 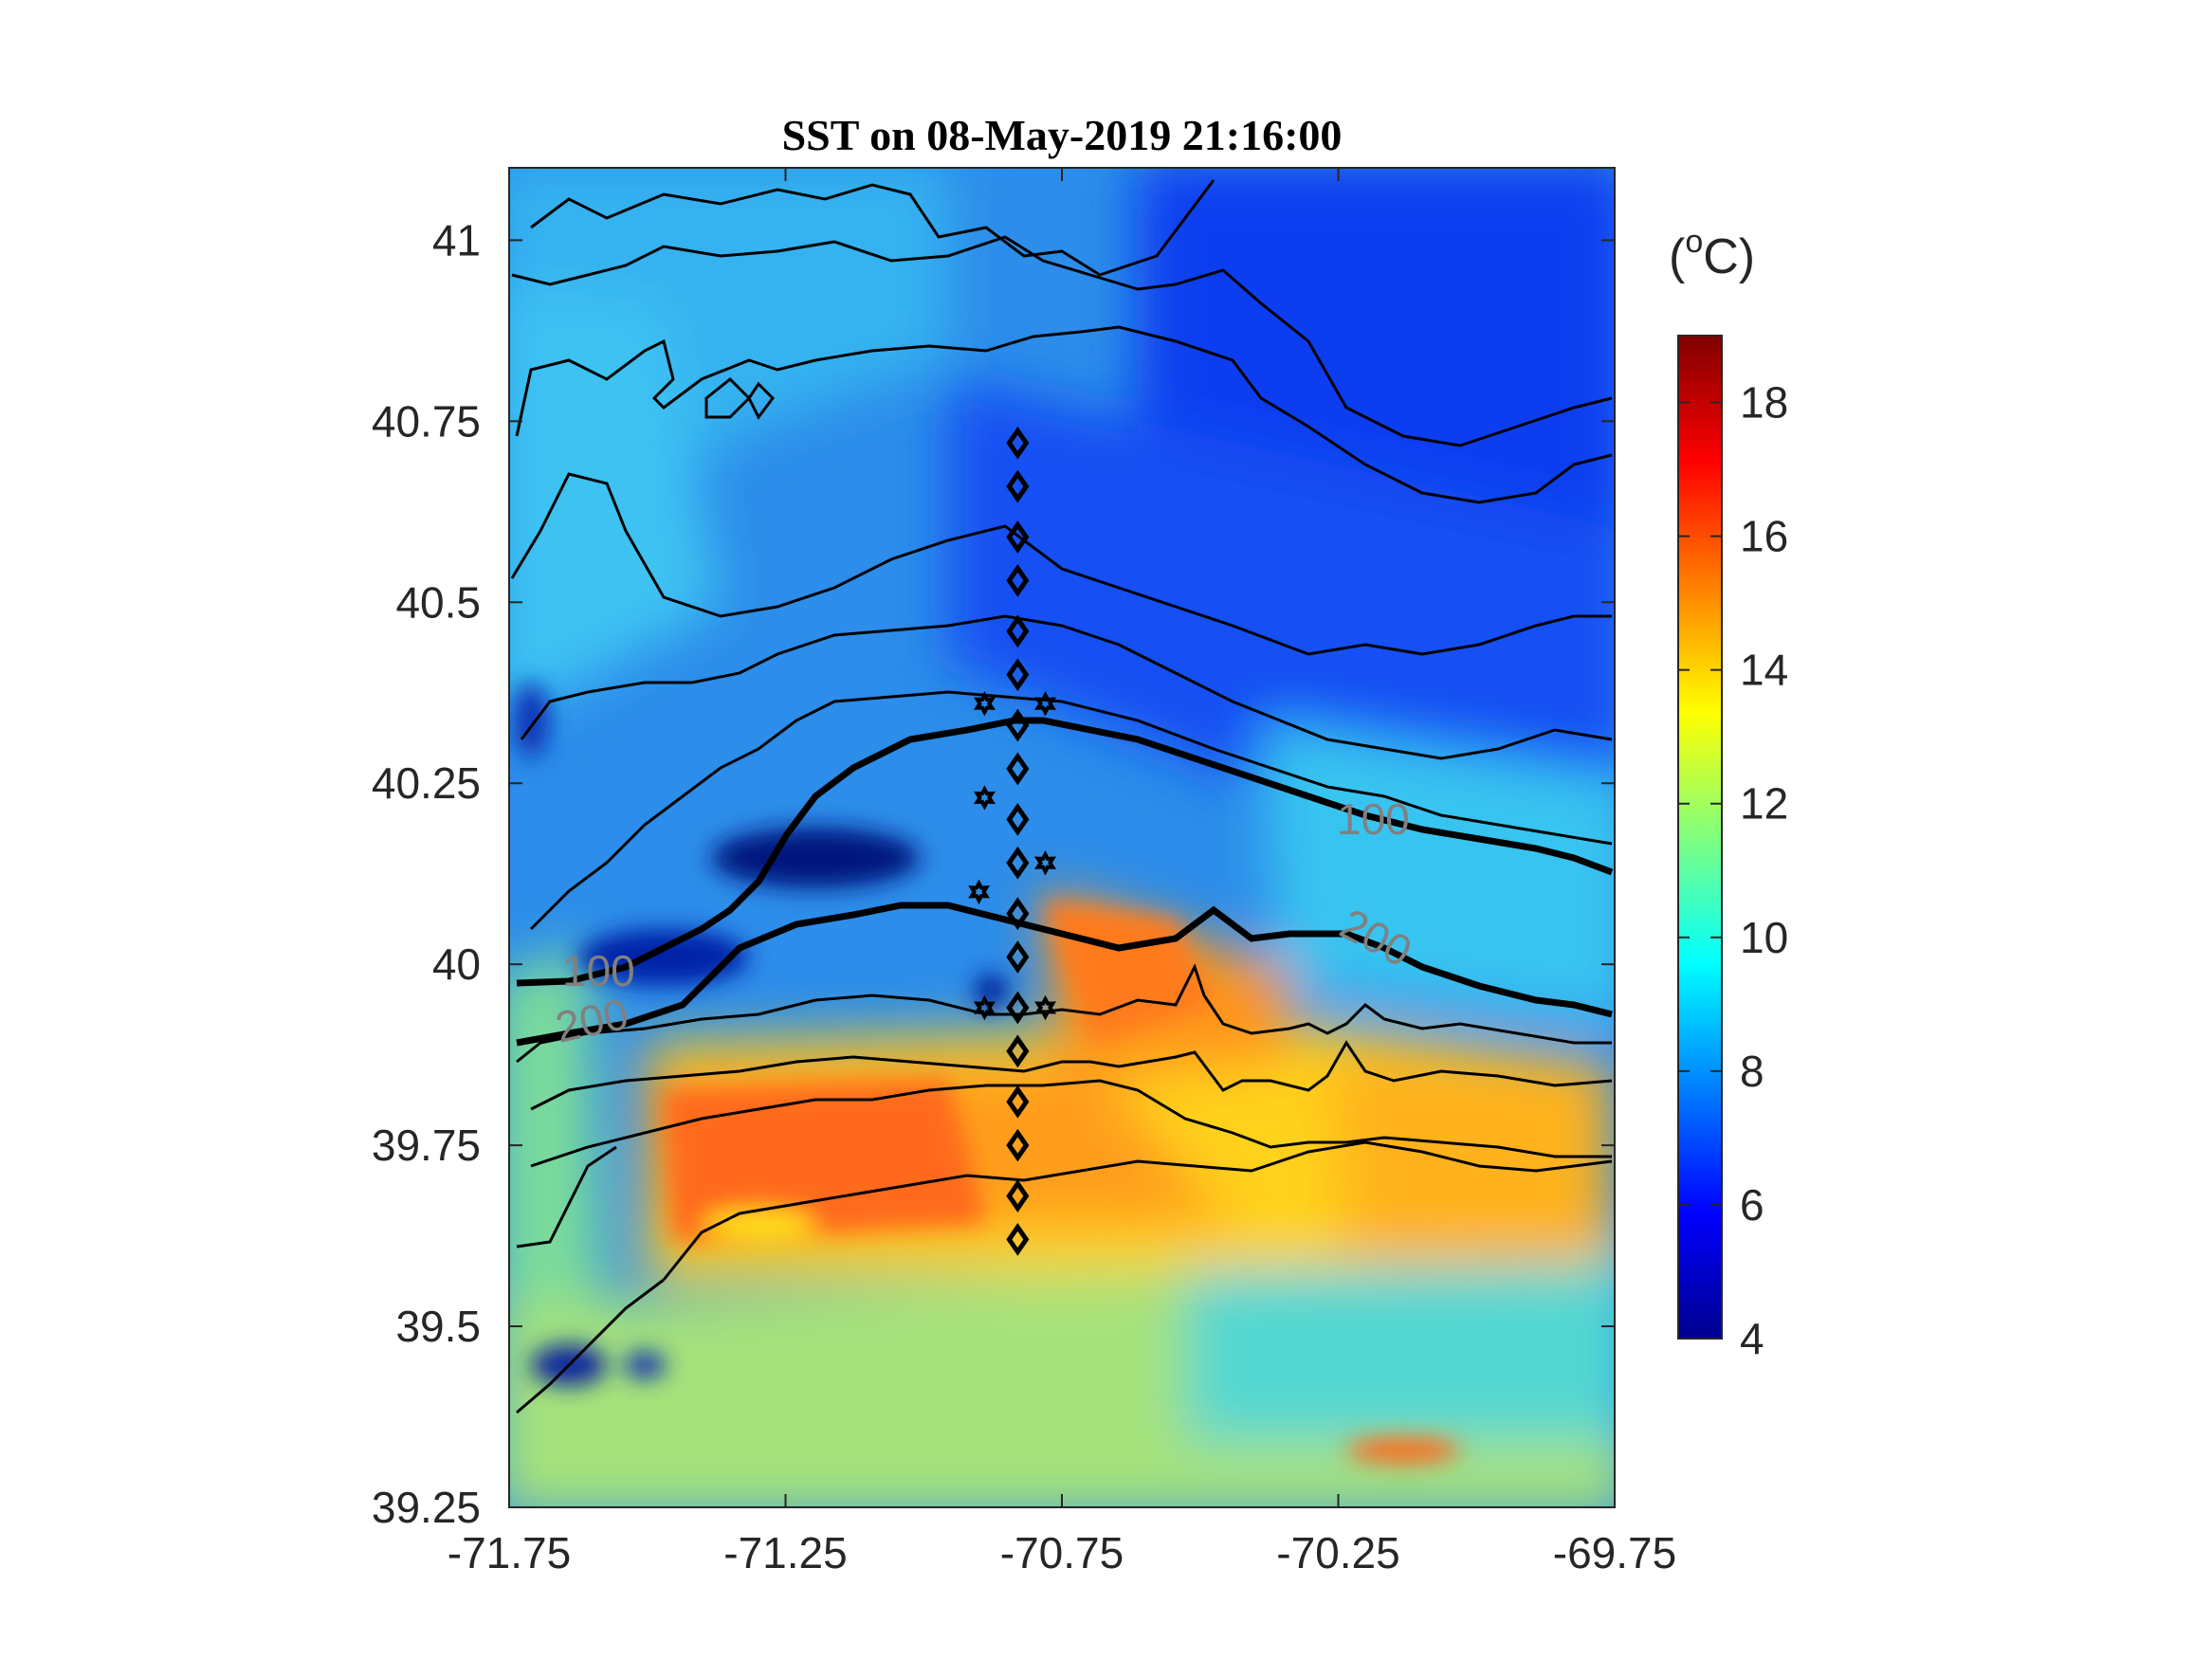 What do you see at coordinates (1373, 819) in the screenshot?
I see `contour-label-100-east: 100` at bounding box center [1373, 819].